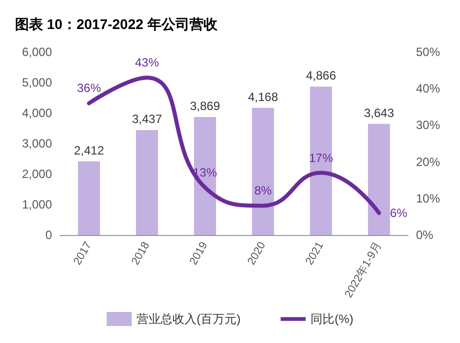  Describe the element at coordinates (379, 113) in the screenshot. I see `data-label: 3,643` at that location.